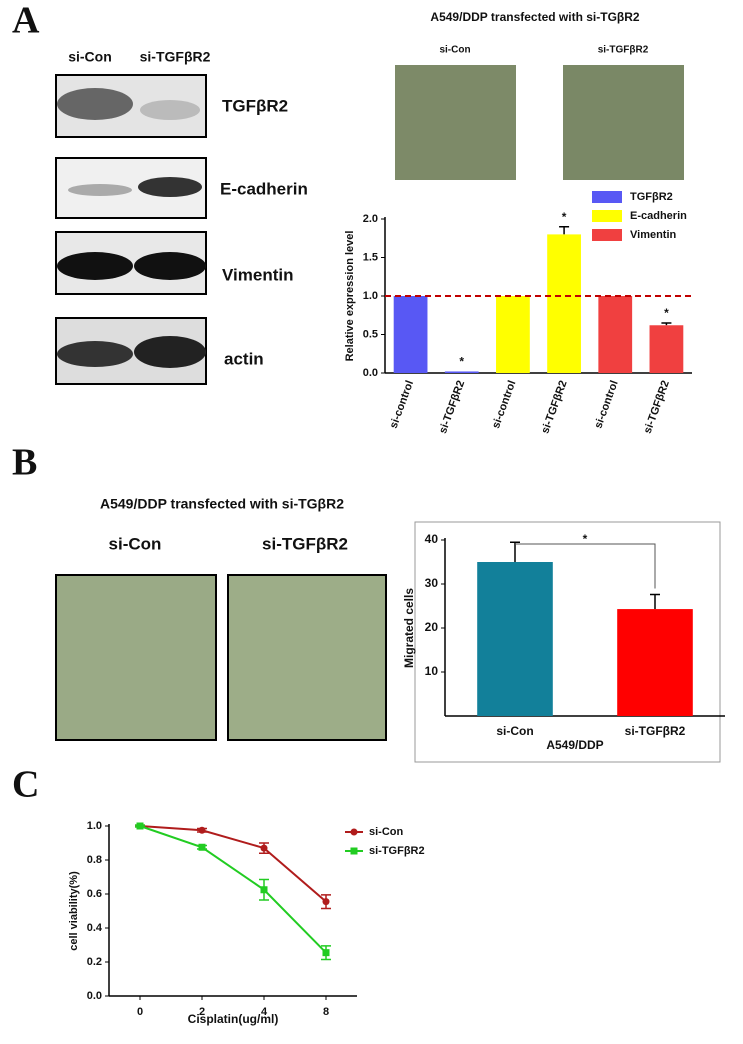 Image resolution: width=743 pixels, height=1044 pixels. What do you see at coordinates (74, 911) in the screenshot?
I see `y-axis-label: cell viability(%)` at bounding box center [74, 911].